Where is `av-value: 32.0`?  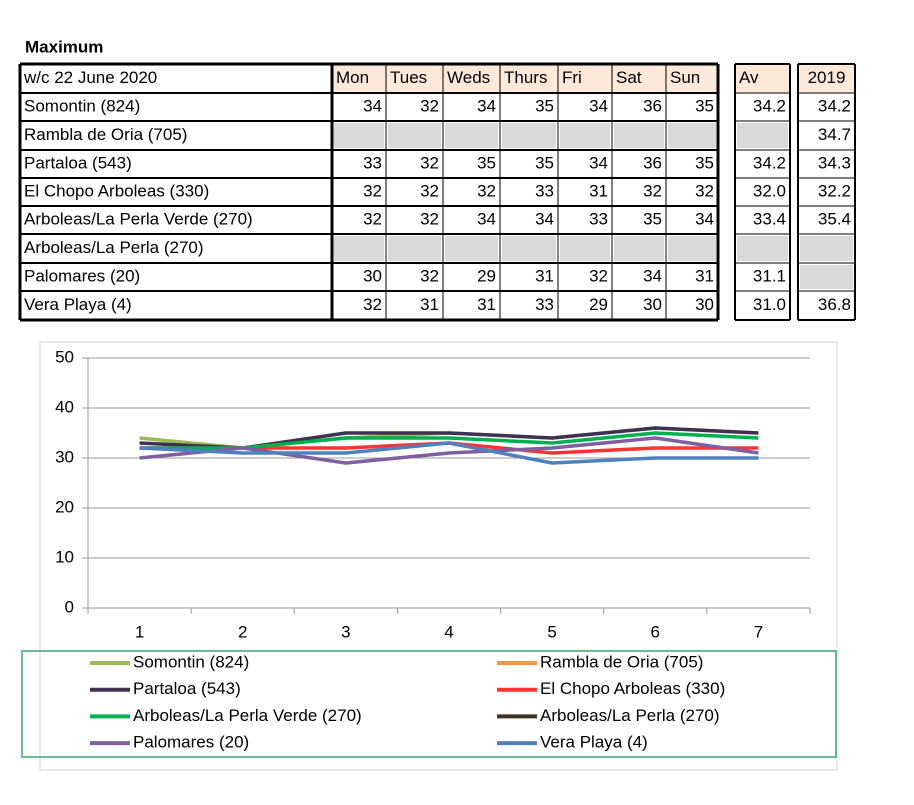 av-value: 32.0 is located at coordinates (769, 190).